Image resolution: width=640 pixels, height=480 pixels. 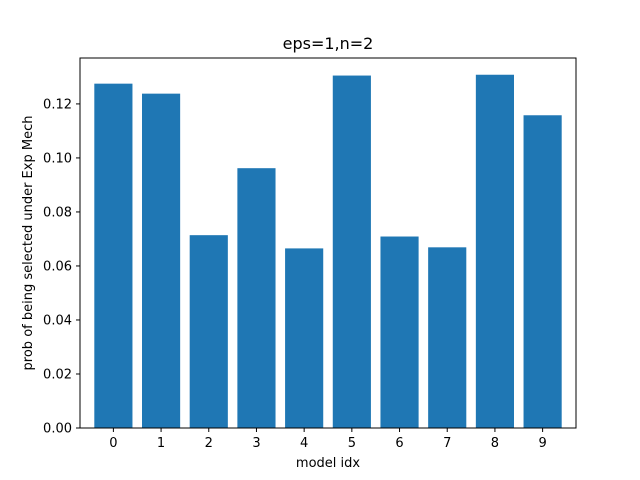 I want to click on y-tick-label-6: 0.12, so click(x=57, y=104).